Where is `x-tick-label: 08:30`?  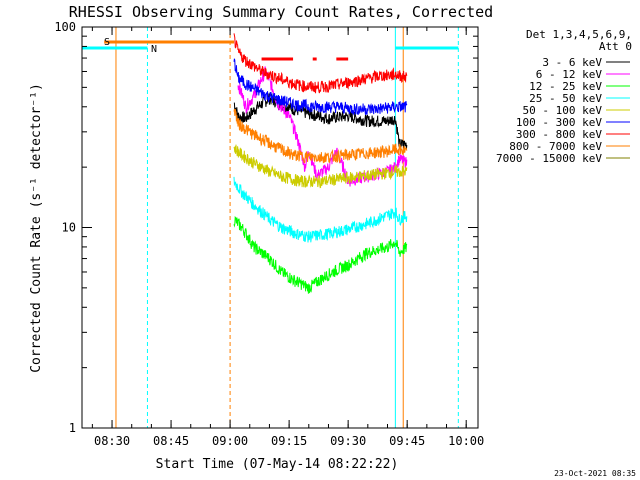 x-tick-label: 08:30 is located at coordinates (112, 441).